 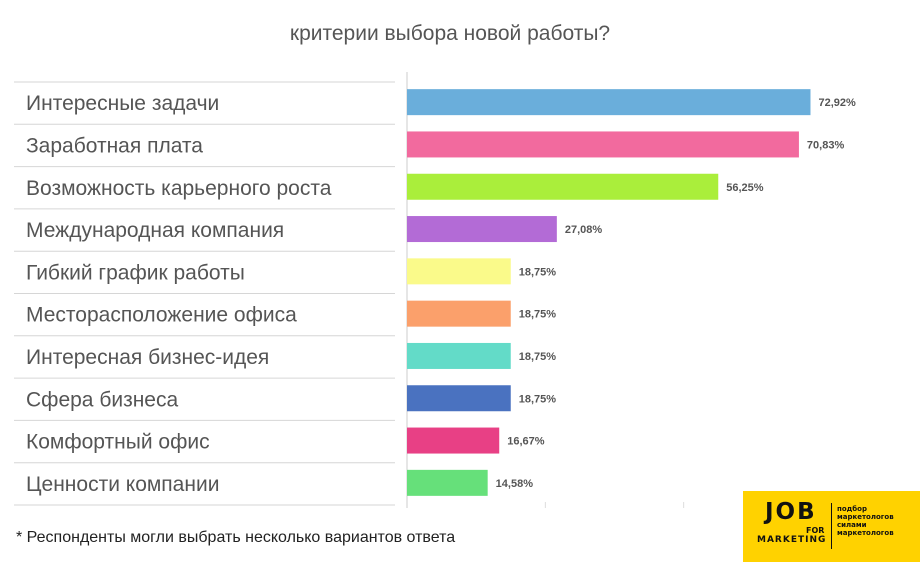 I want to click on category-label: Месторасположение офиса, so click(x=161, y=315).